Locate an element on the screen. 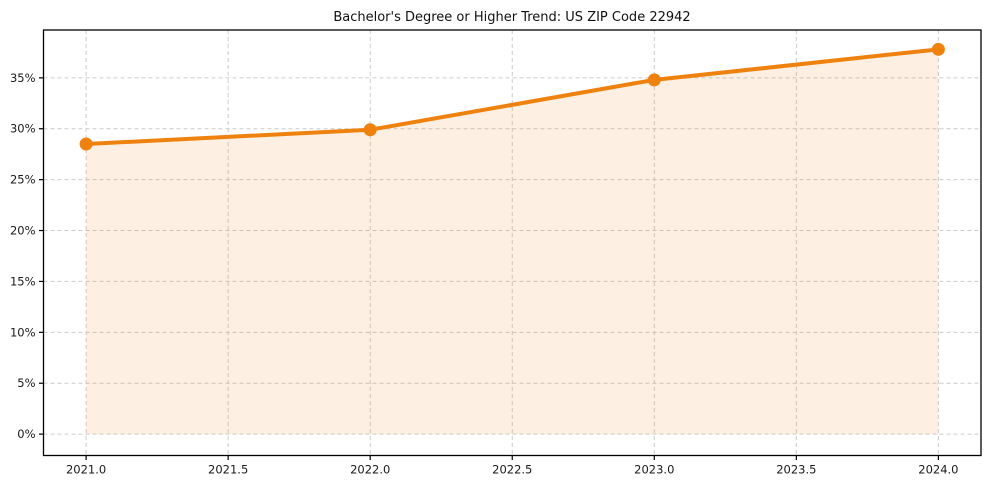 The image size is (989, 490). x-tick-label: 2021.5 is located at coordinates (228, 470).